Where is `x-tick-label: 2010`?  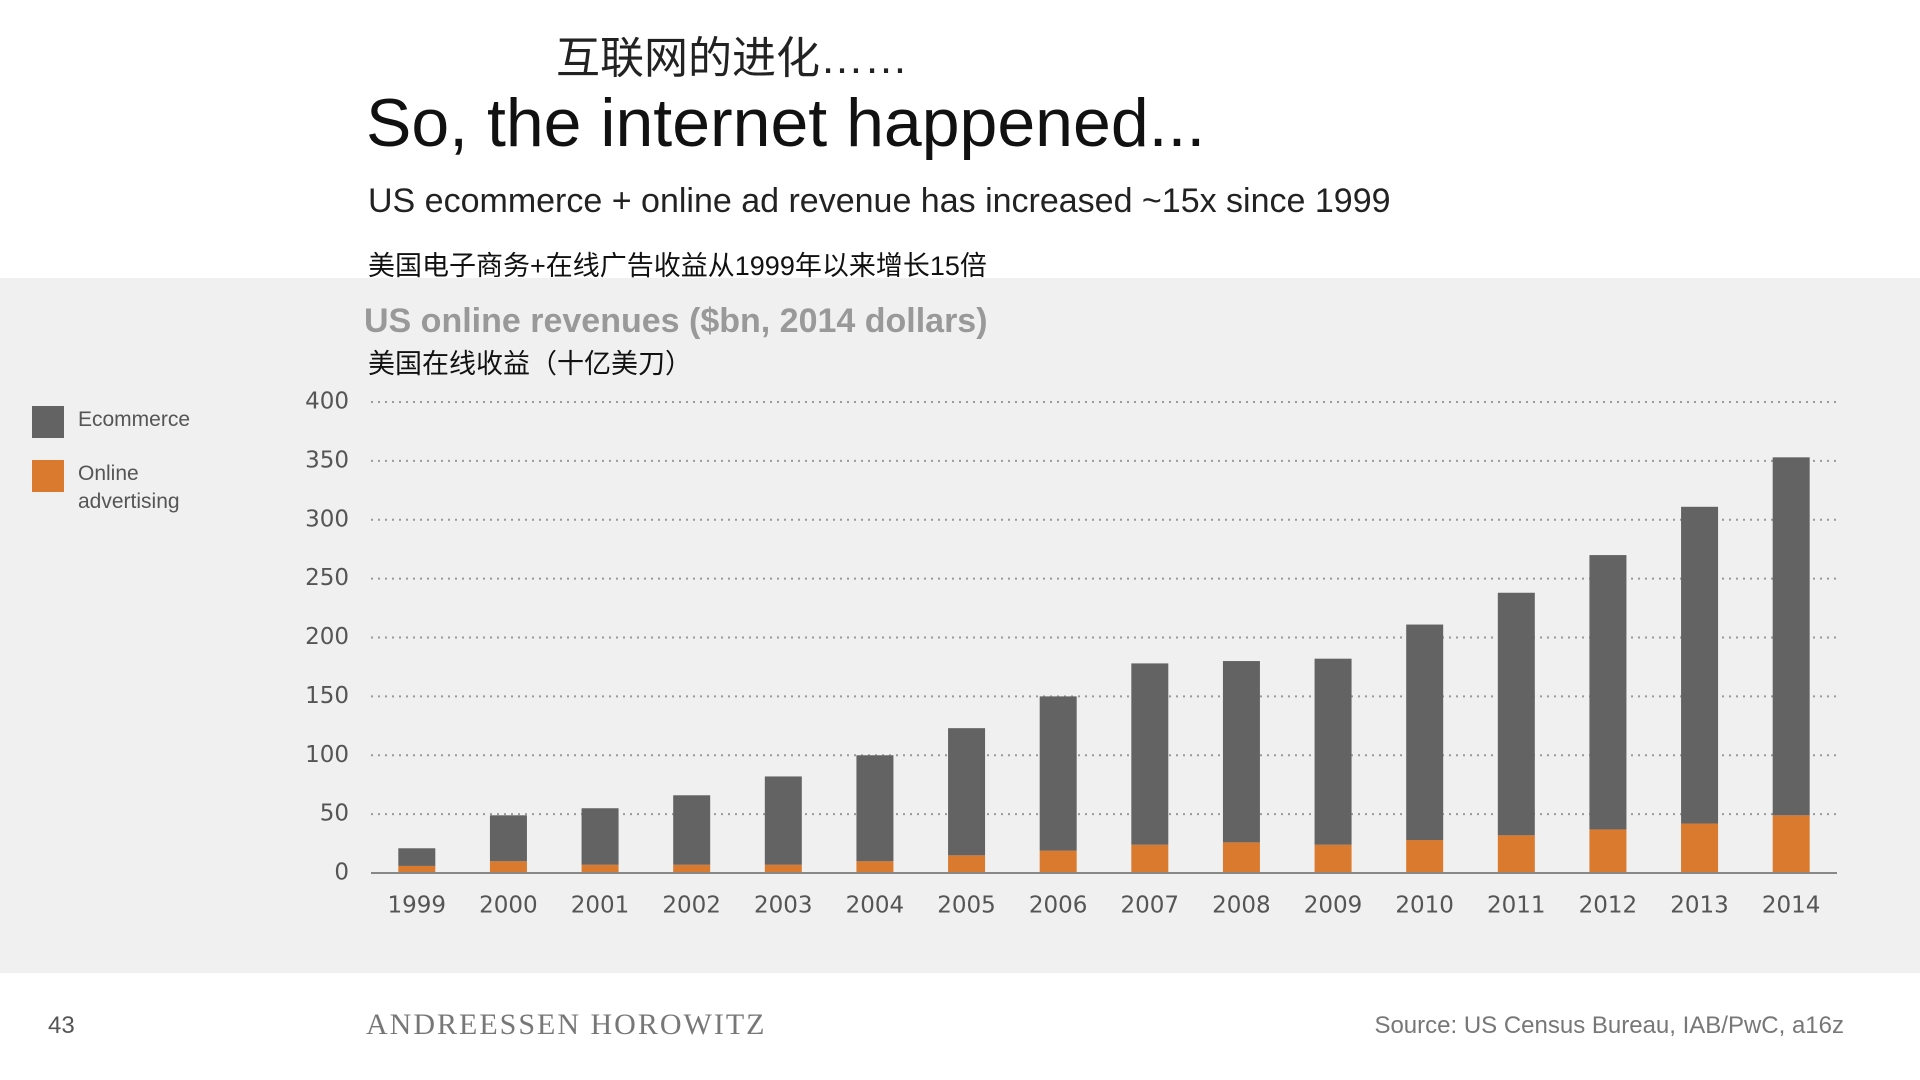 x-tick-label: 2010 is located at coordinates (1424, 906).